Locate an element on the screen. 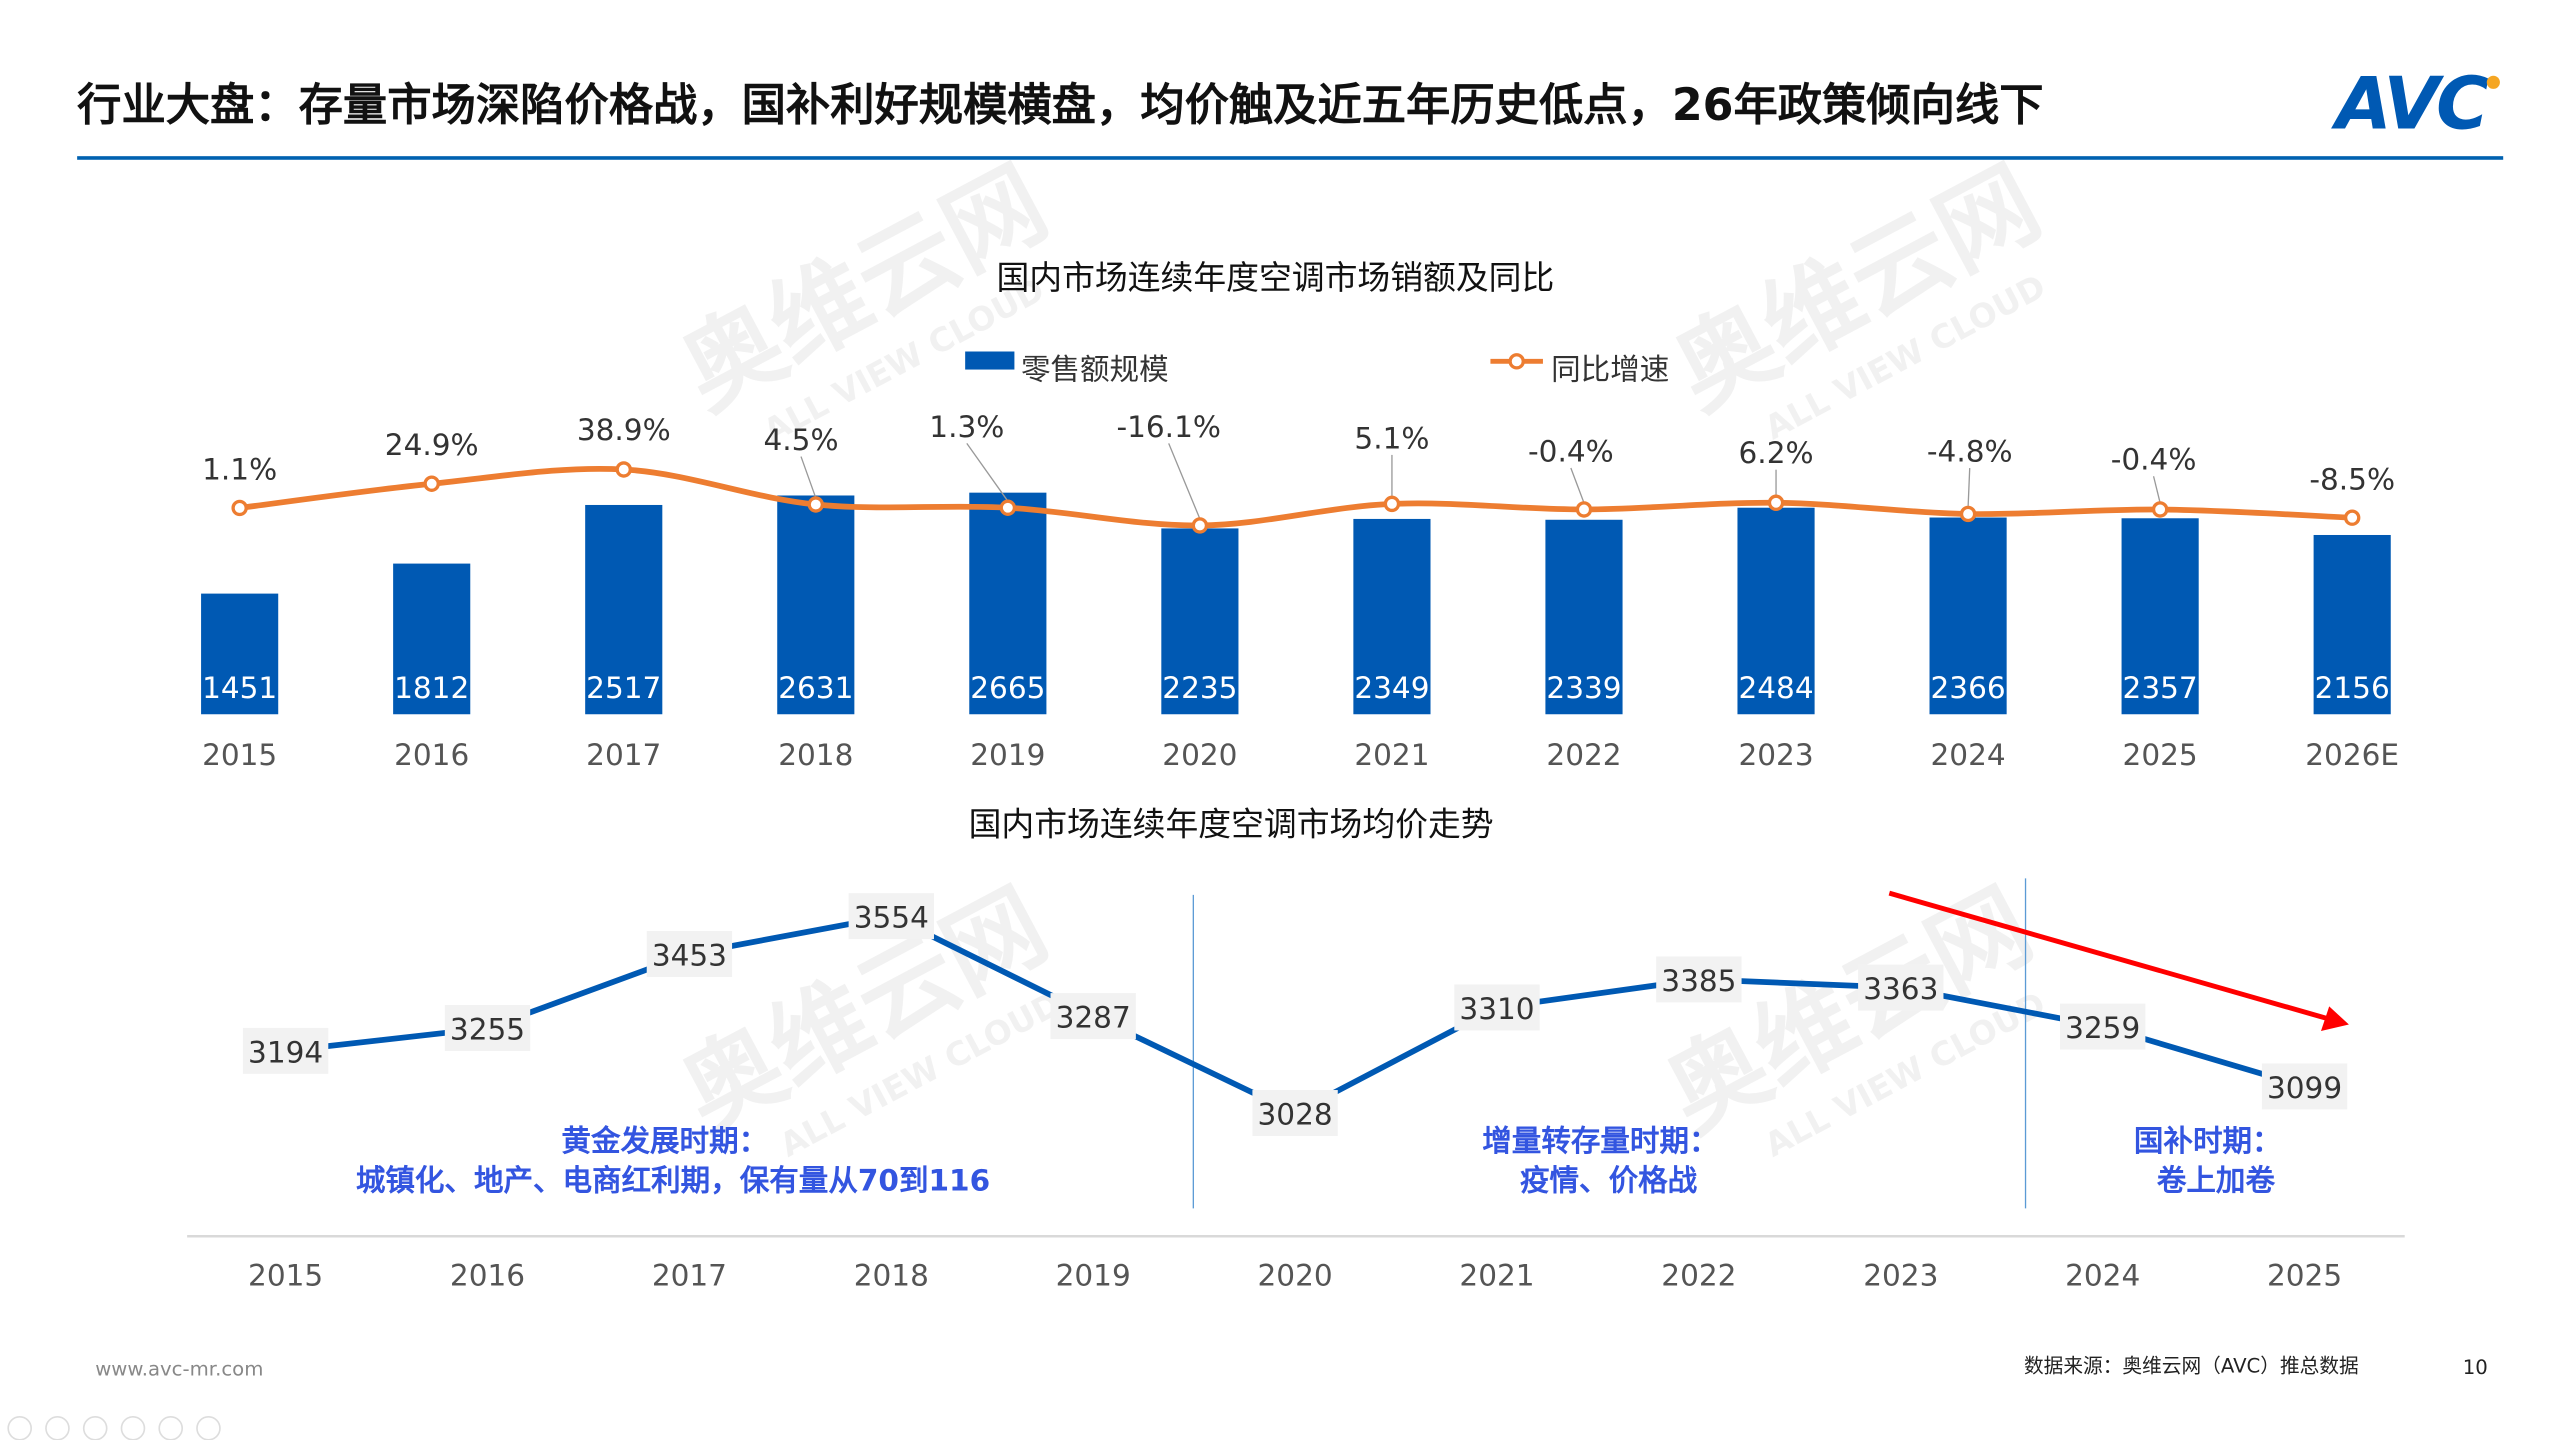 The image size is (2559, 1440). bar-value-label: 2631 is located at coordinates (815, 688).